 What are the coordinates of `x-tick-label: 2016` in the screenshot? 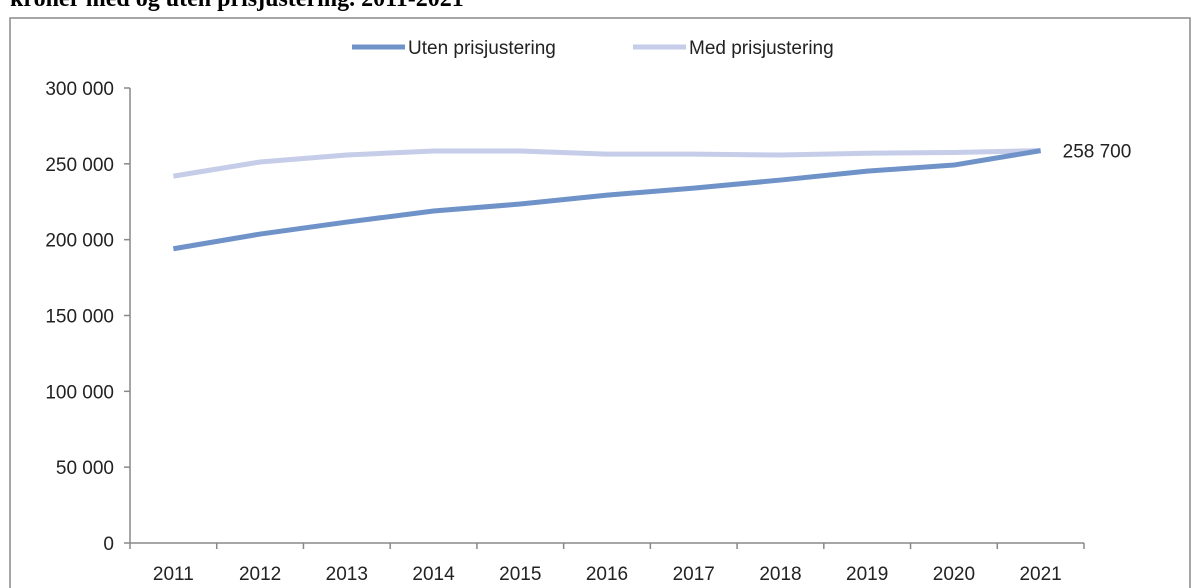 It's located at (607, 574).